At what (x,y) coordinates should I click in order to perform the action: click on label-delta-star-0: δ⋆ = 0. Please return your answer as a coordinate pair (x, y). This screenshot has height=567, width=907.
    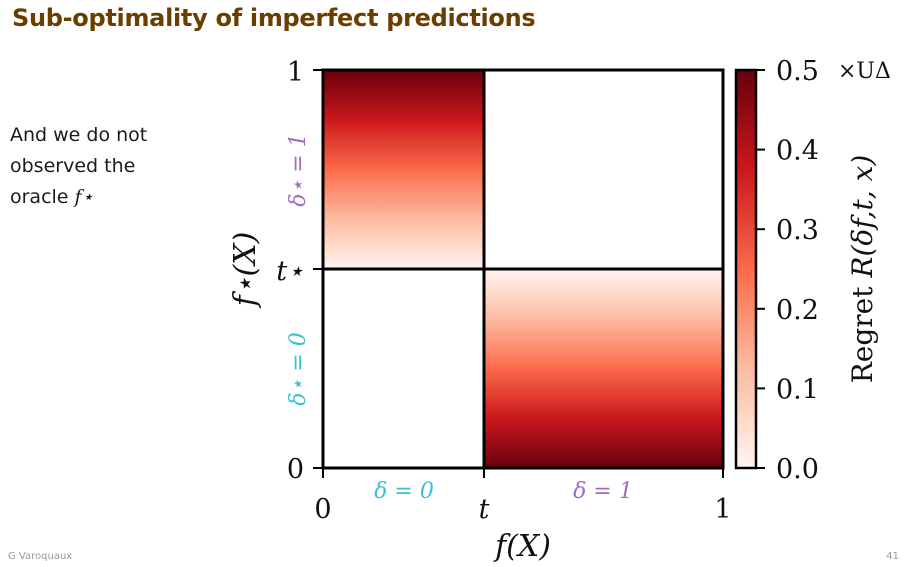
    Looking at the image, I should click on (298, 368).